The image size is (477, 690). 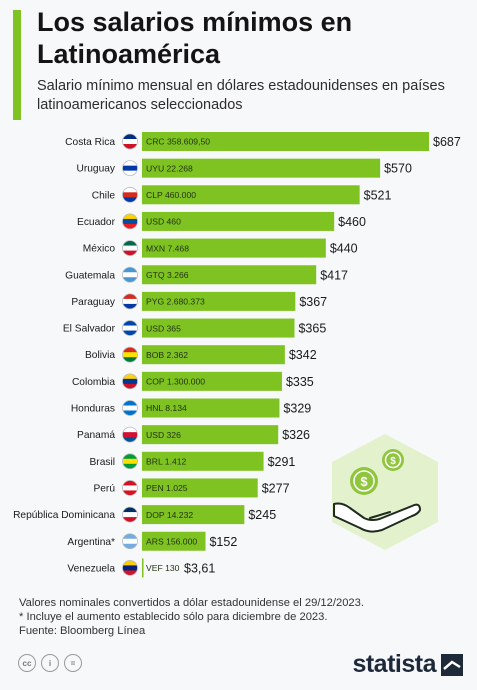 What do you see at coordinates (262, 515) in the screenshot?
I see `value-label: $245` at bounding box center [262, 515].